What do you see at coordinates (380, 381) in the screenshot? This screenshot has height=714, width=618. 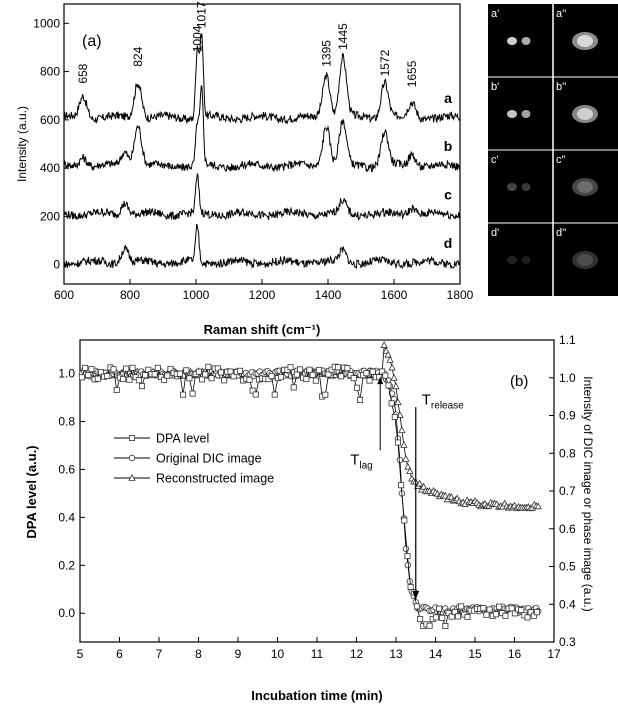 I see `lag-arrowhead` at bounding box center [380, 381].